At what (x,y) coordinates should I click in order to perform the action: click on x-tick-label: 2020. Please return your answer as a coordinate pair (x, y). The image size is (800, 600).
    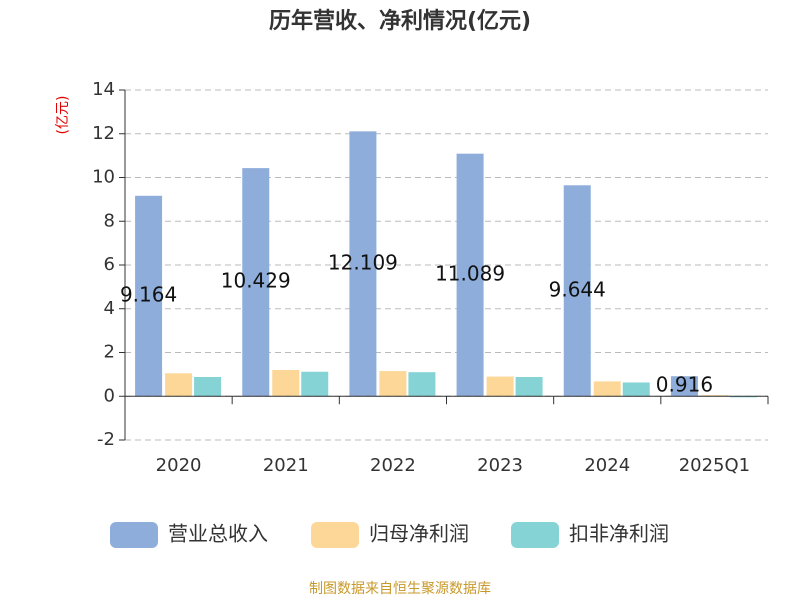
    Looking at the image, I should click on (179, 465).